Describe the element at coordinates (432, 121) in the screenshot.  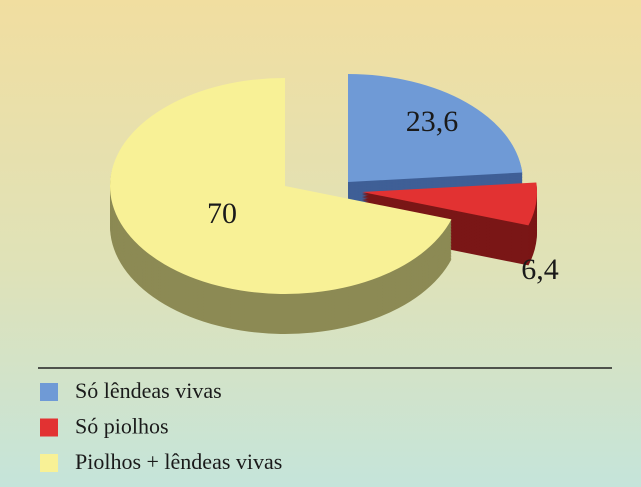
I see `value-label: 23,6` at that location.